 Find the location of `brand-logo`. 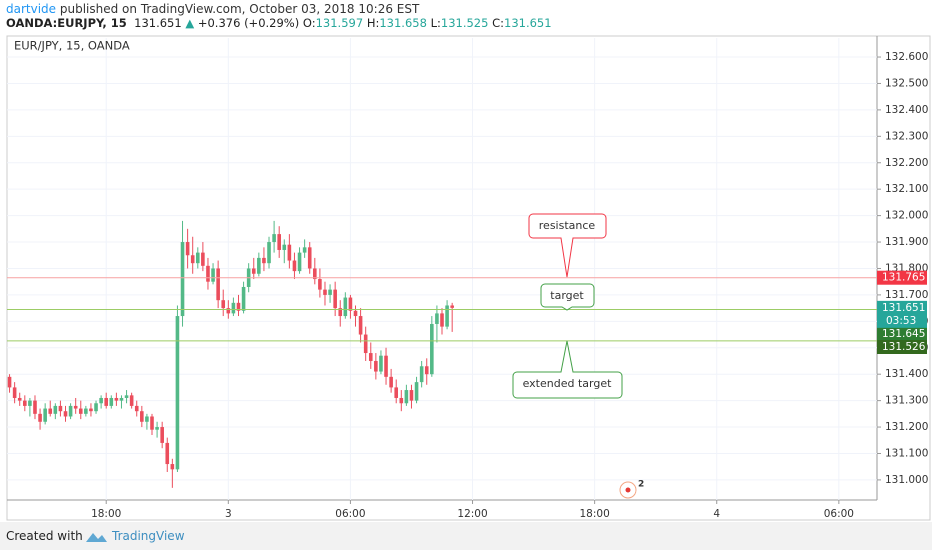

brand-logo is located at coordinates (96, 537).